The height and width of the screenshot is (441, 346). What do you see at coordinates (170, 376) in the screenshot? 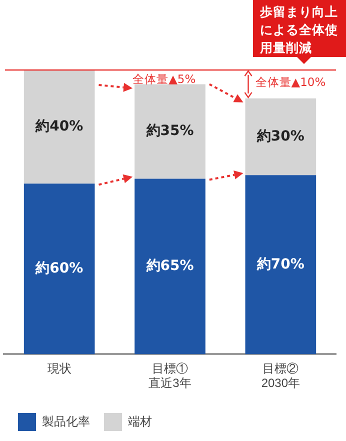
I see `x-tick-label: 目標① 直近3年` at bounding box center [170, 376].